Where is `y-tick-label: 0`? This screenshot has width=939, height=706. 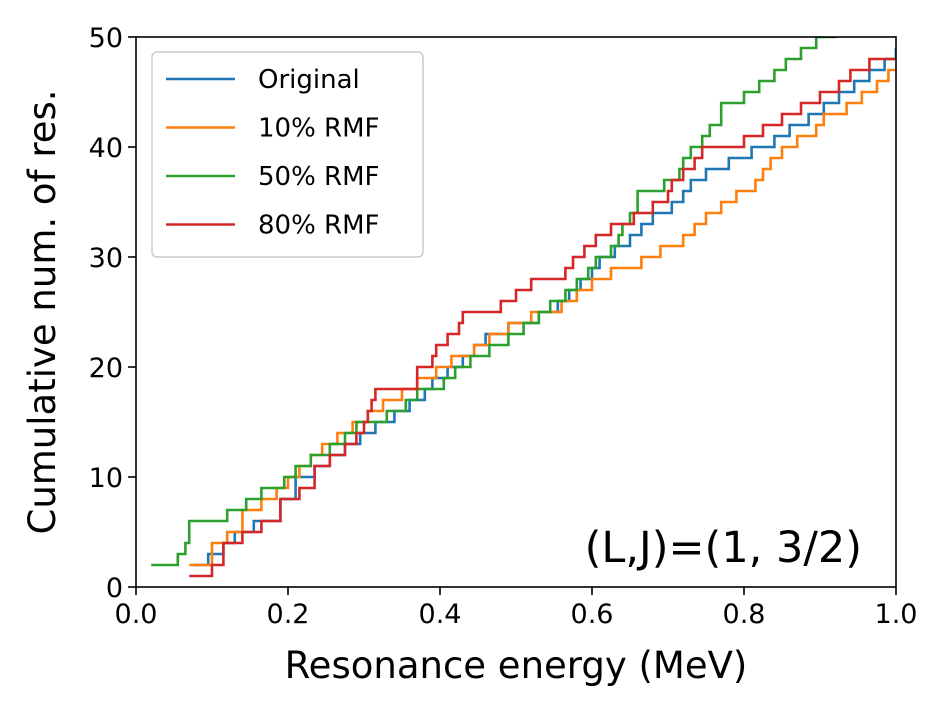
y-tick-label: 0 is located at coordinates (114, 588).